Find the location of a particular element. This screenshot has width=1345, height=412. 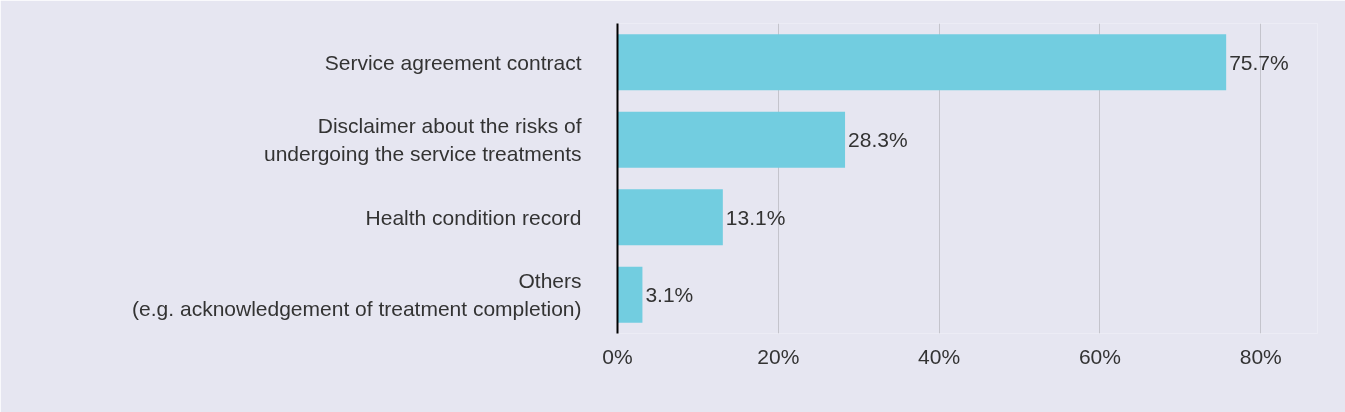

x-tick-label: 20% is located at coordinates (778, 356).